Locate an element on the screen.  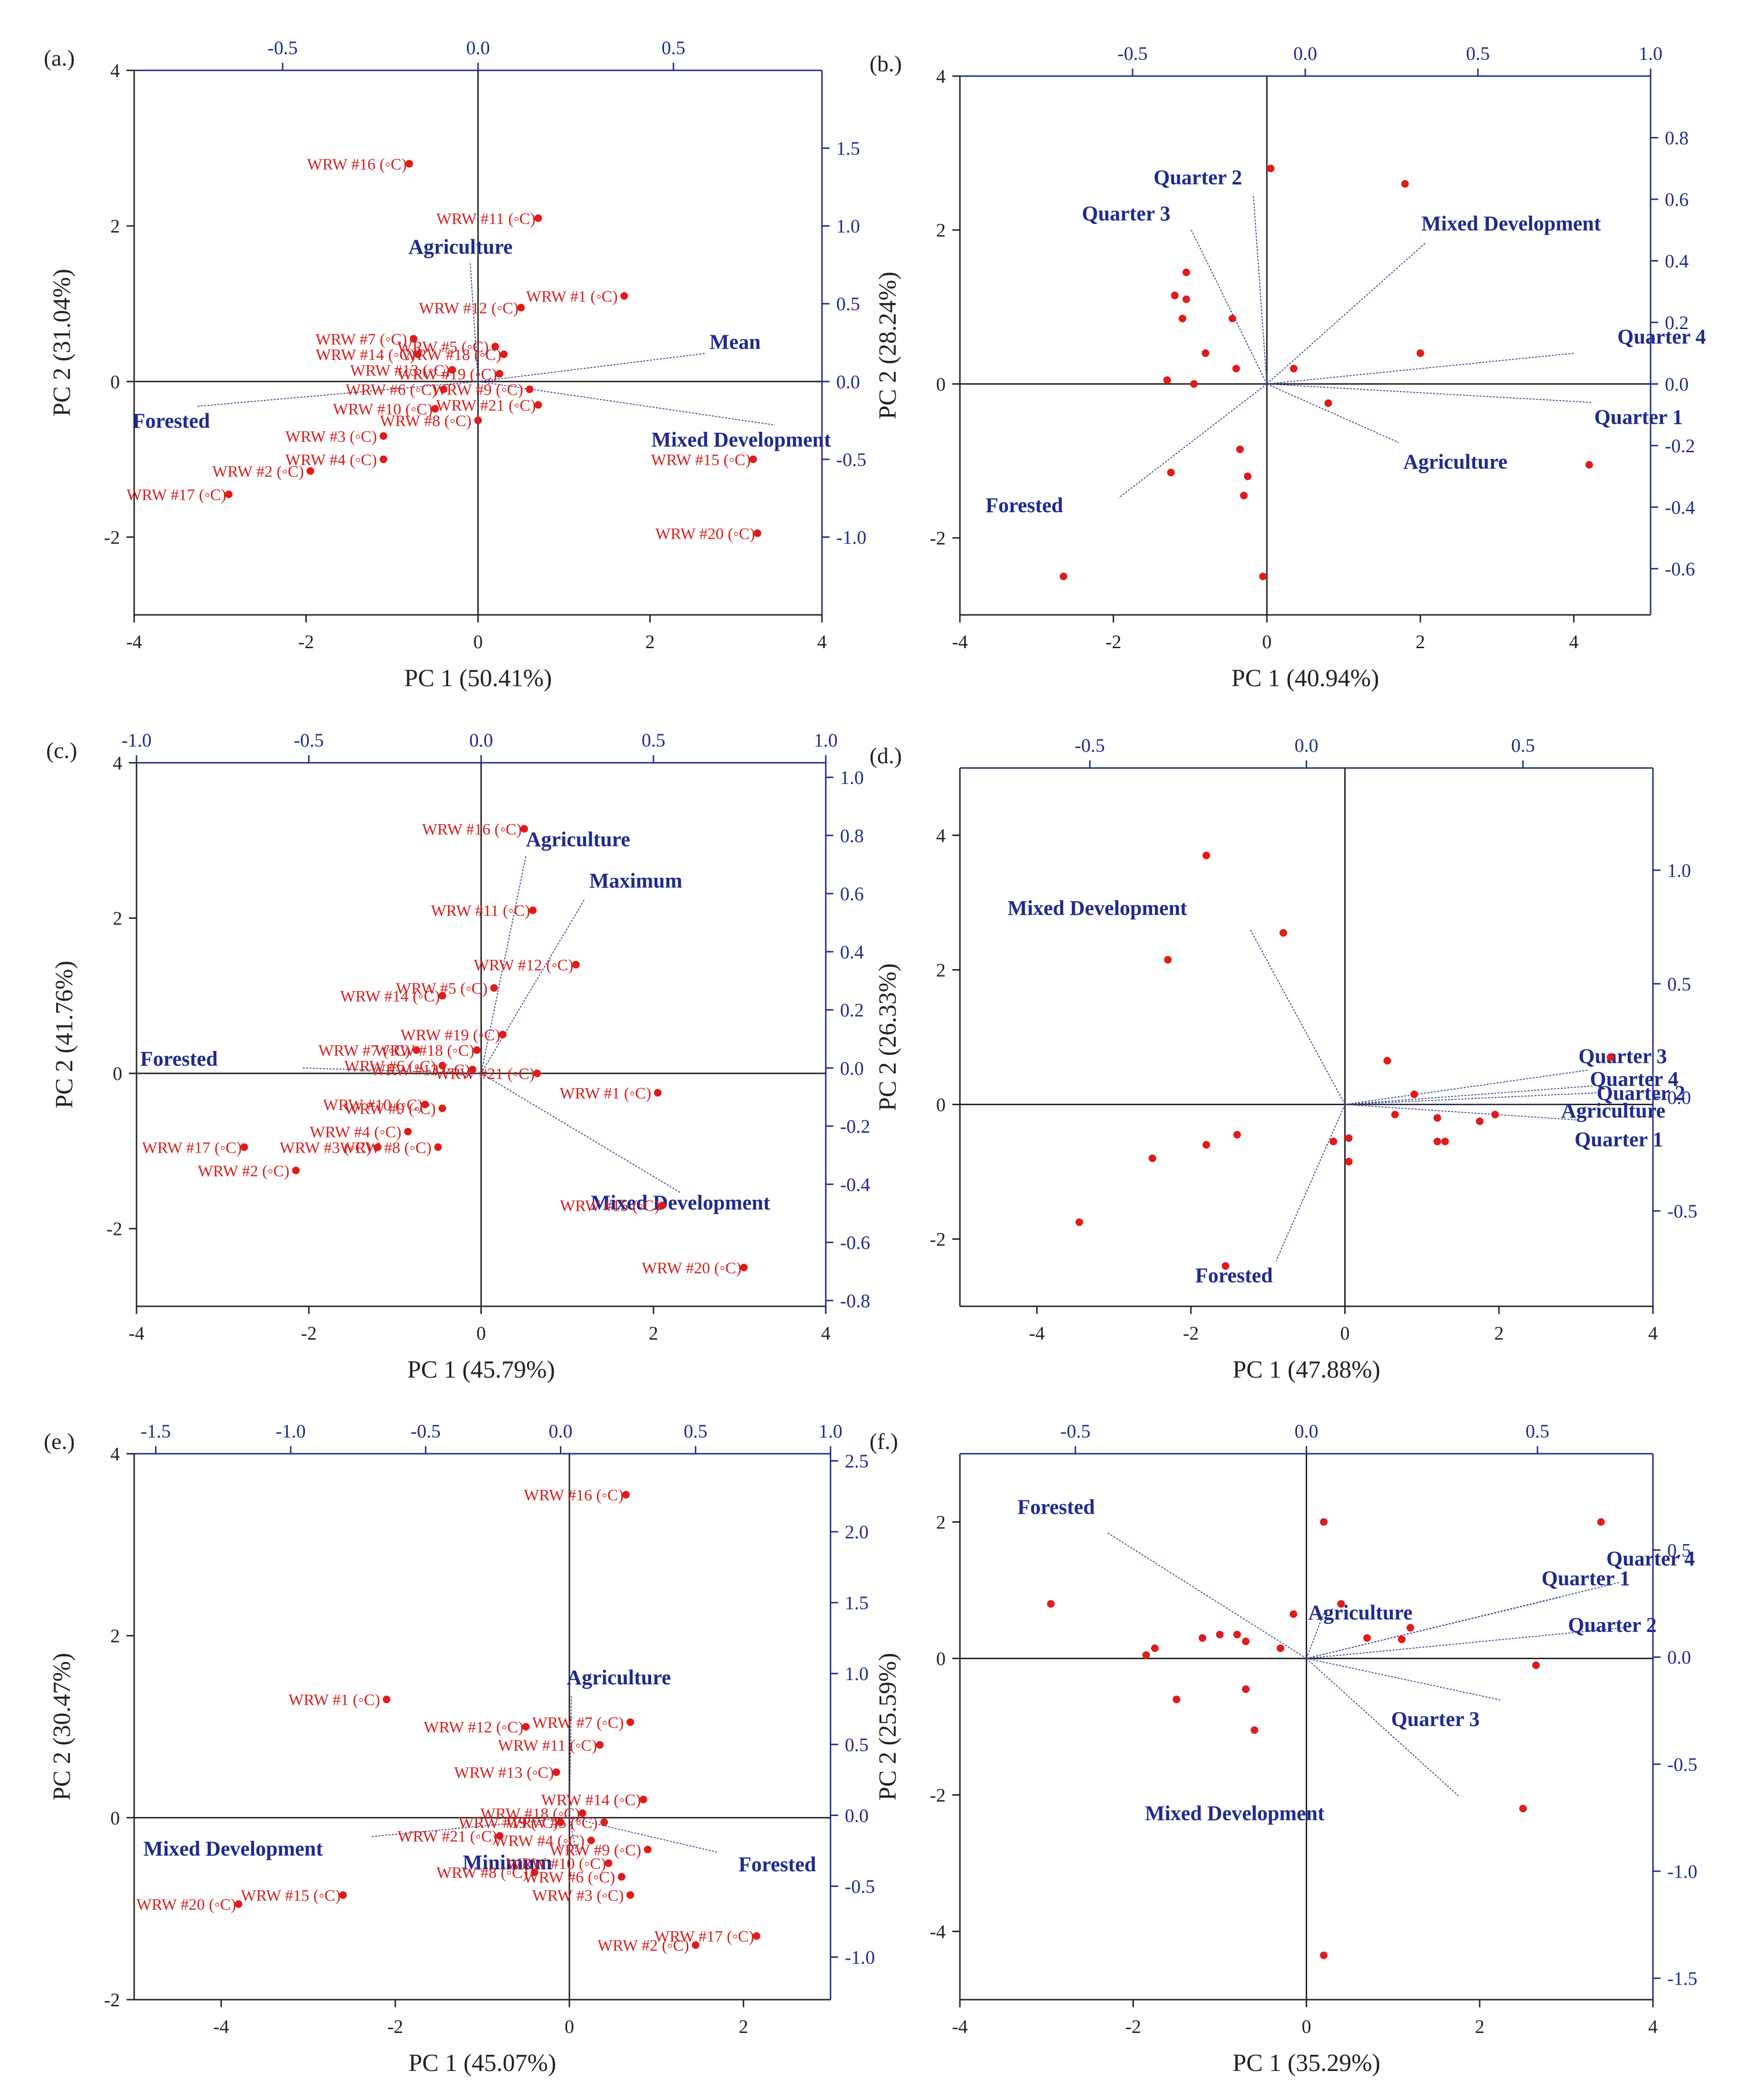
tick-label-bottom: -4 is located at coordinates (221, 2026).